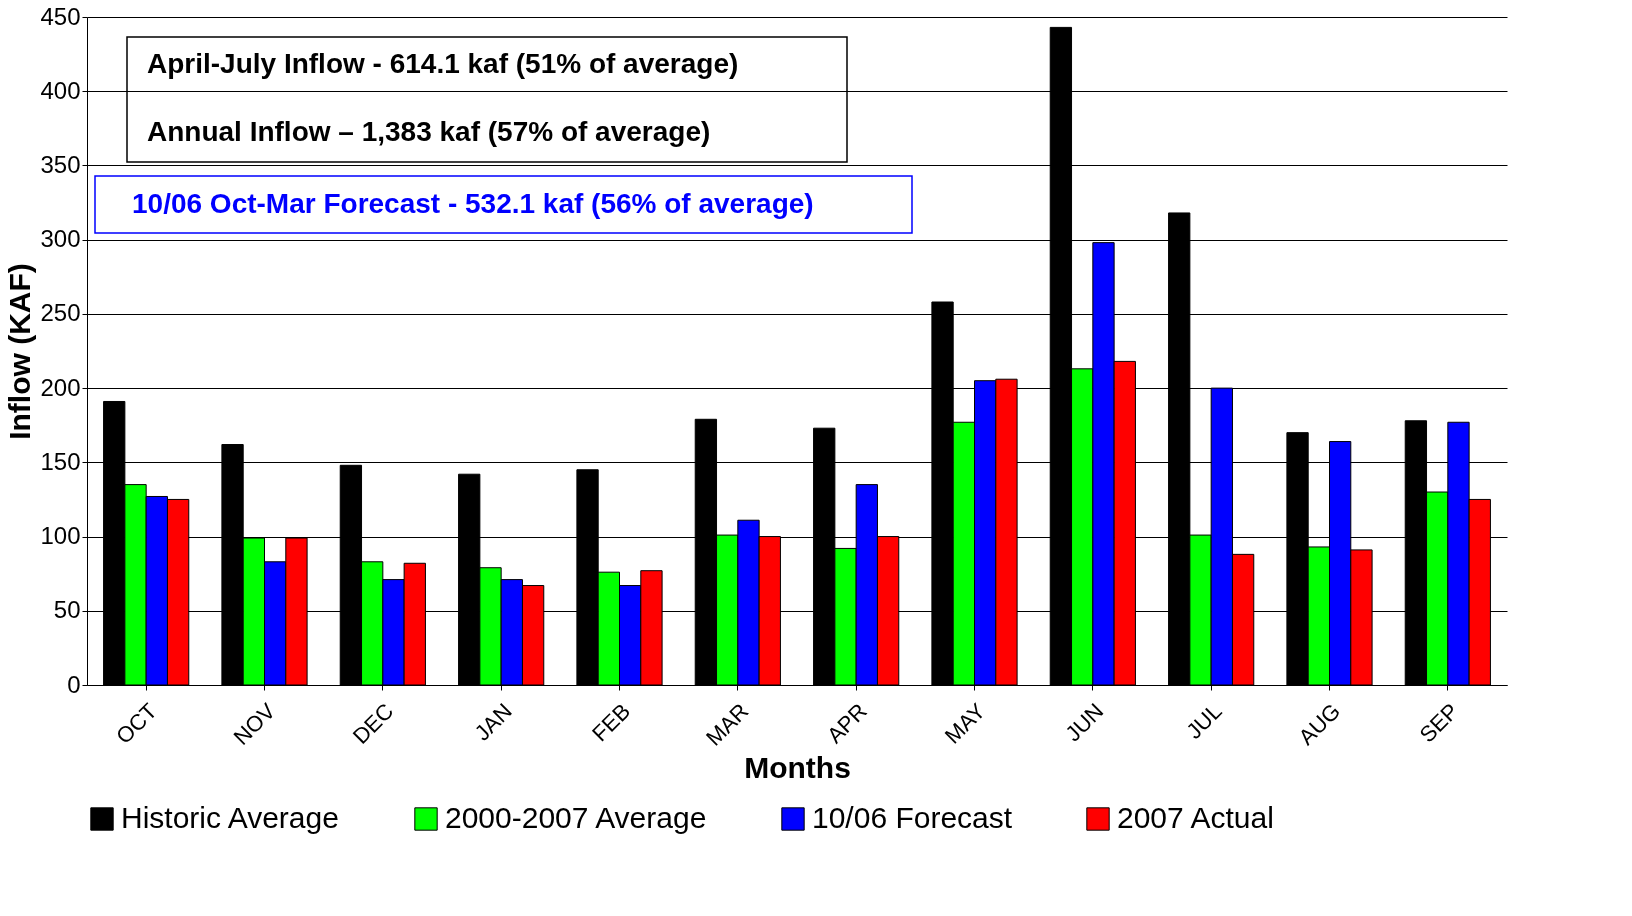  What do you see at coordinates (443, 63) in the screenshot?
I see `annotation: April-July Inflow - 614.1 kaf (51% of average)` at bounding box center [443, 63].